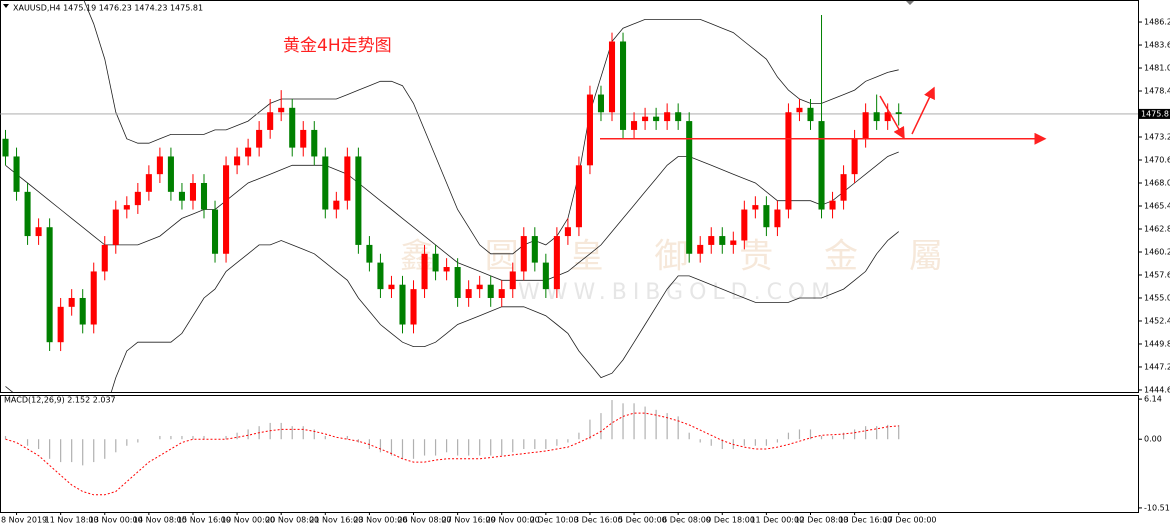  What do you see at coordinates (1153, 439) in the screenshot?
I see `y-tick-label: 0.00` at bounding box center [1153, 439].